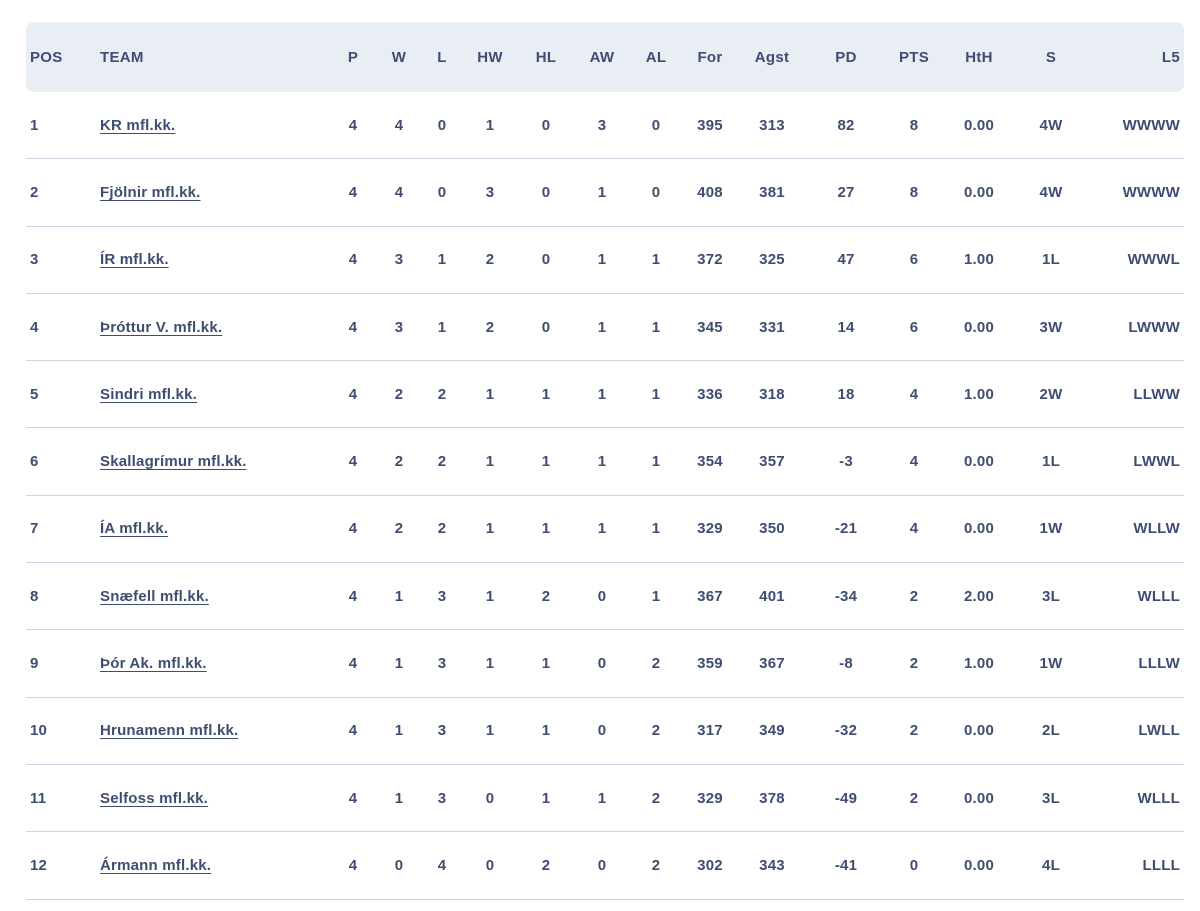  I want to click on hth-cell: 1.00, so click(979, 260).